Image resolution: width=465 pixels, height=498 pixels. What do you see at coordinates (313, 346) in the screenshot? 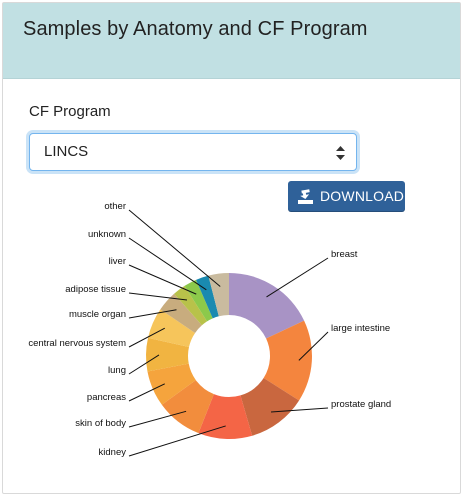
I see `leader-line-large-intestine` at bounding box center [313, 346].